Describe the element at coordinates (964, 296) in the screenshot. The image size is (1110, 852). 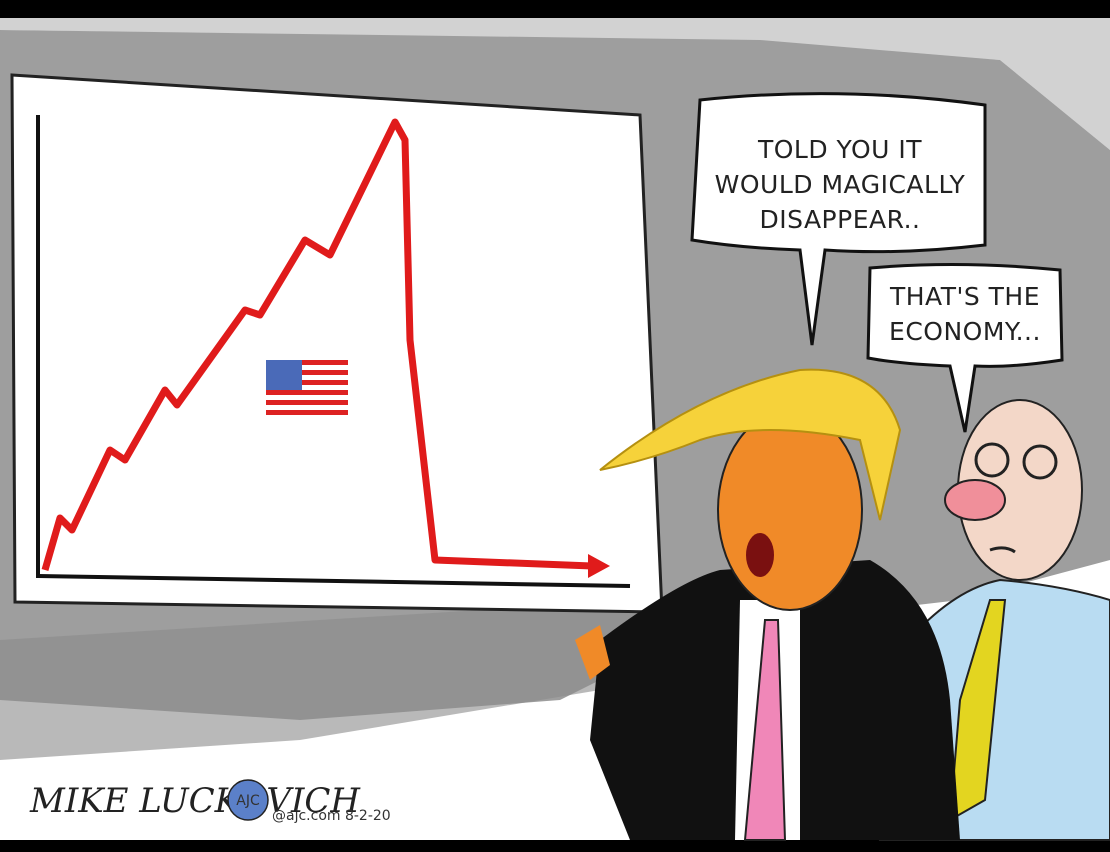
I see `bubble-text: THAT'S THE` at that location.